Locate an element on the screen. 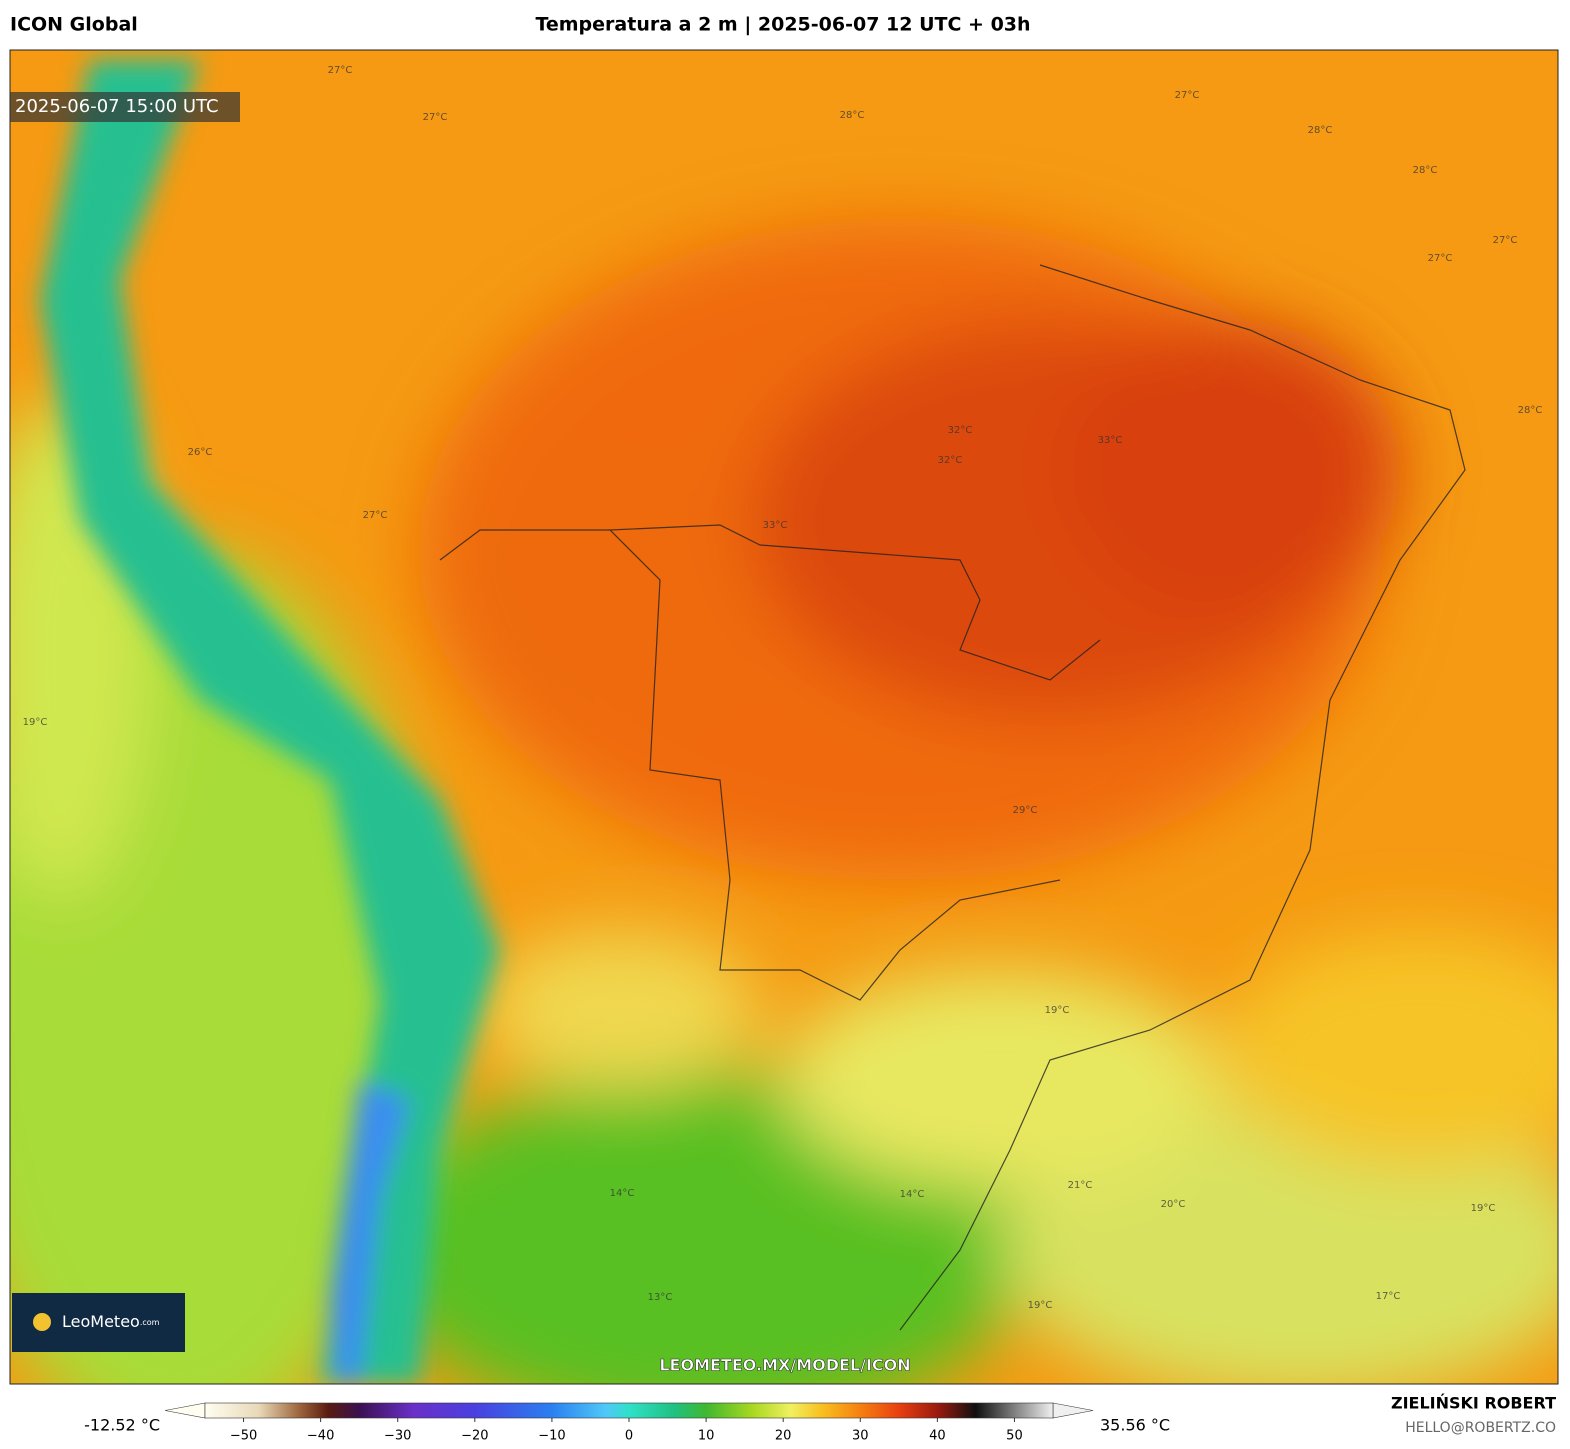 The image size is (1570, 1449). logo-sun is located at coordinates (42, 1322).